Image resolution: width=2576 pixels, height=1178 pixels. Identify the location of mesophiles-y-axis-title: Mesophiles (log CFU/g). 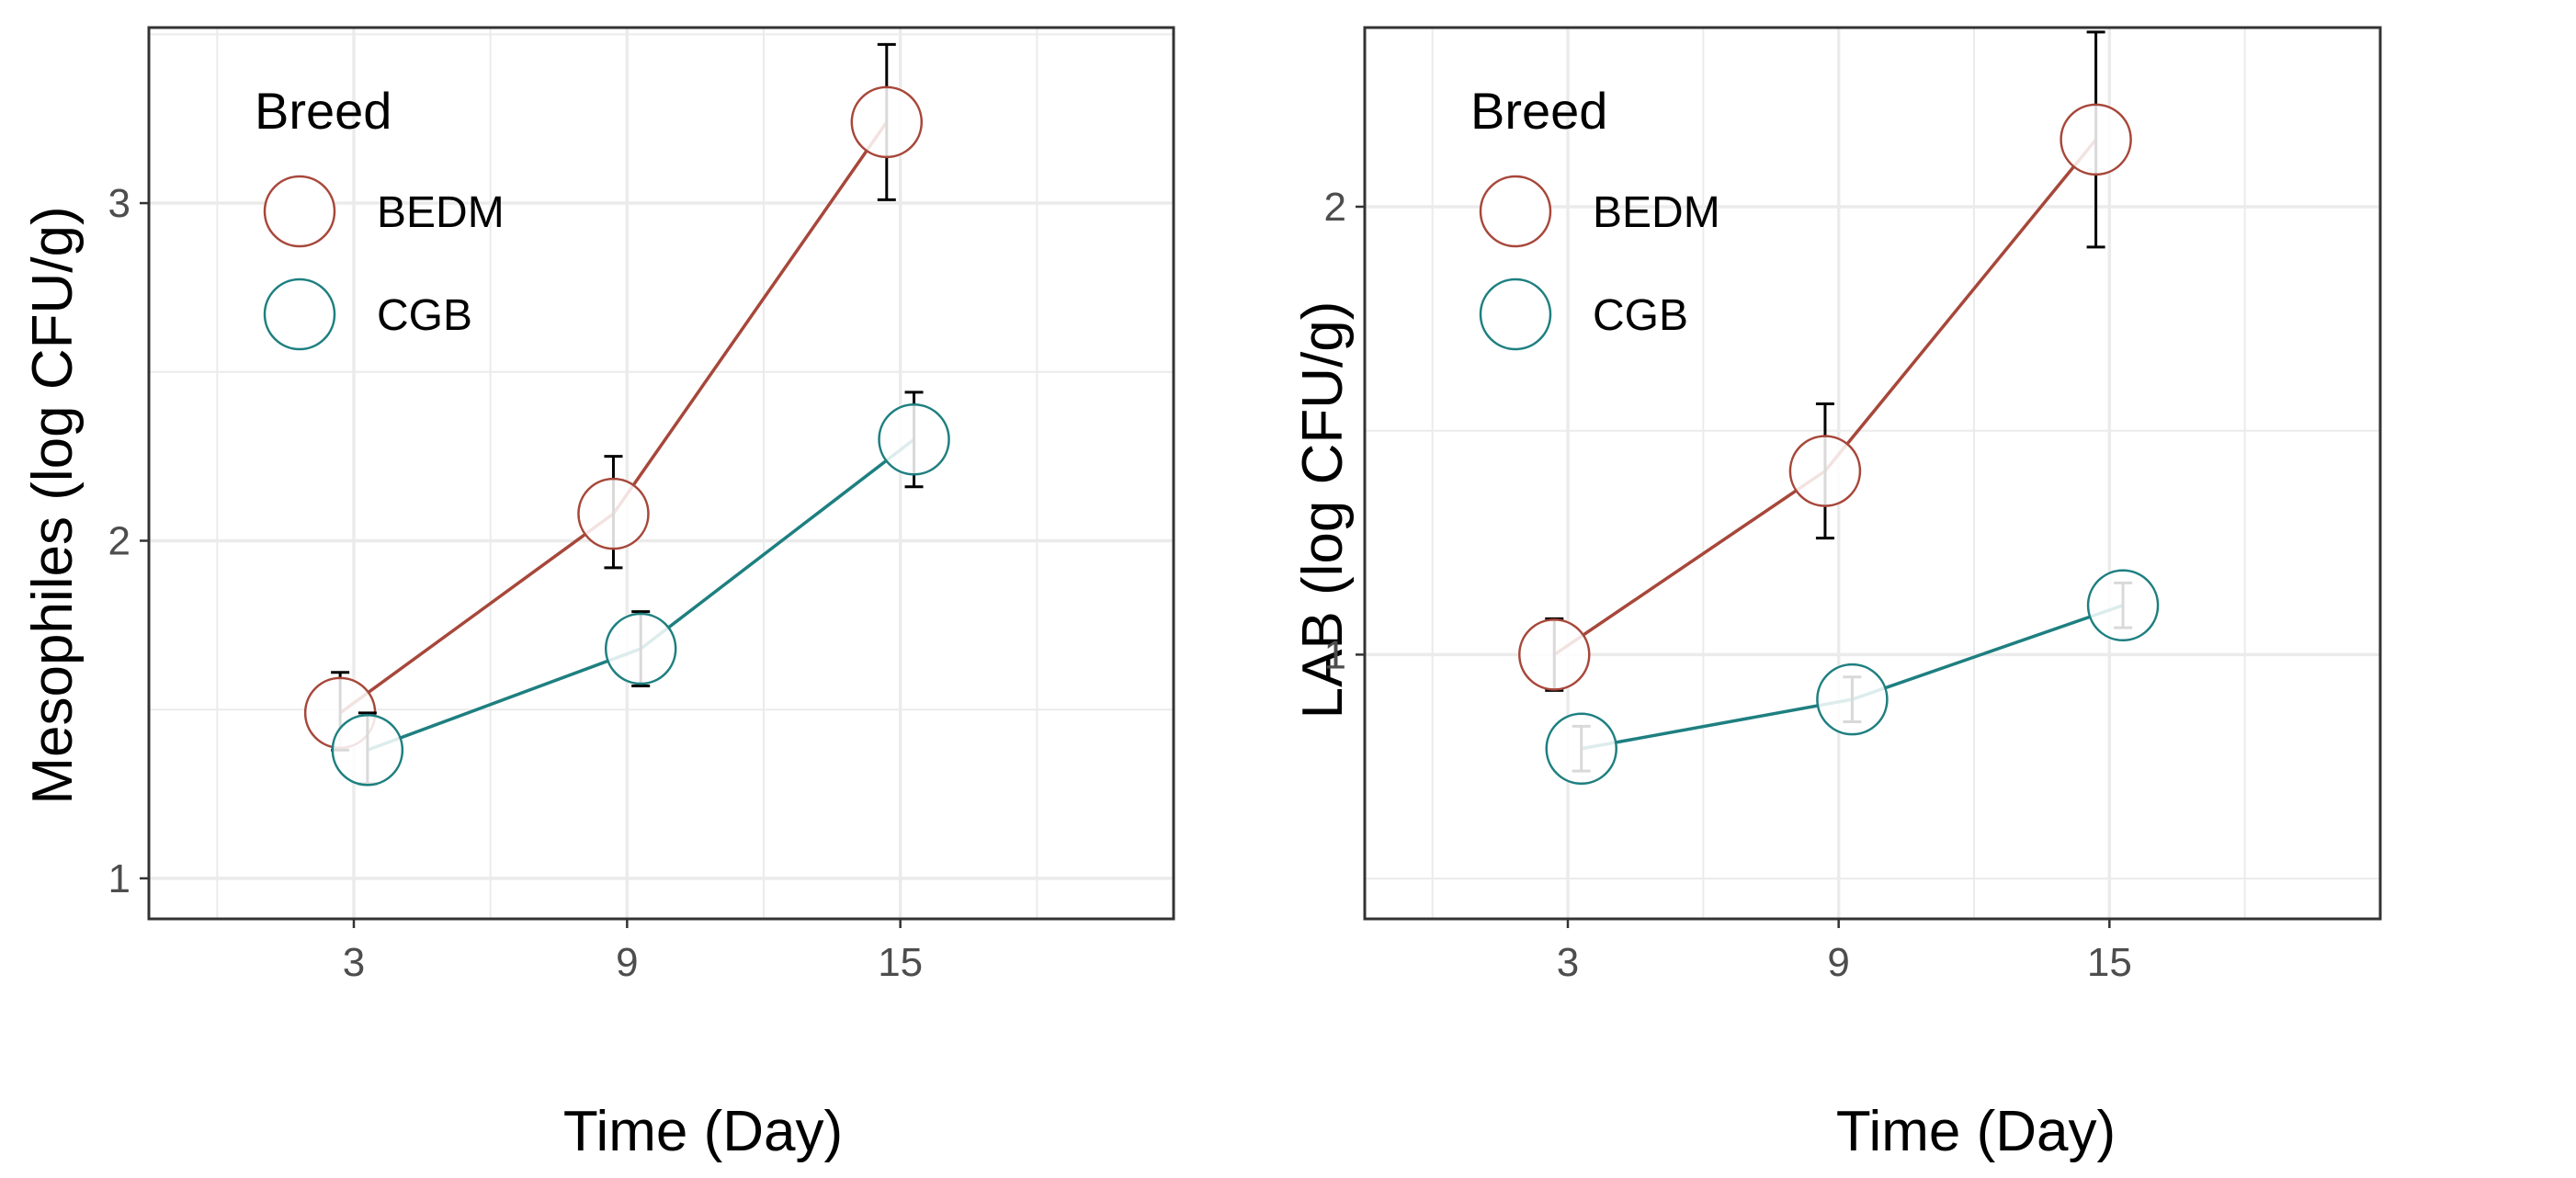
(53, 505).